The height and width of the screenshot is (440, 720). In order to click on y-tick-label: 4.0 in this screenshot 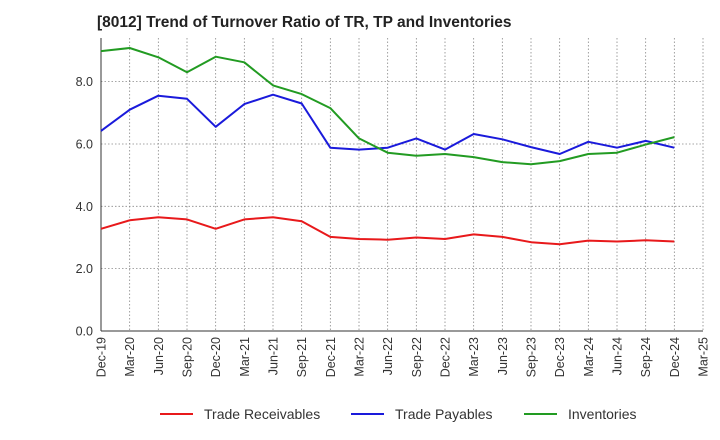, I will do `click(84, 207)`.